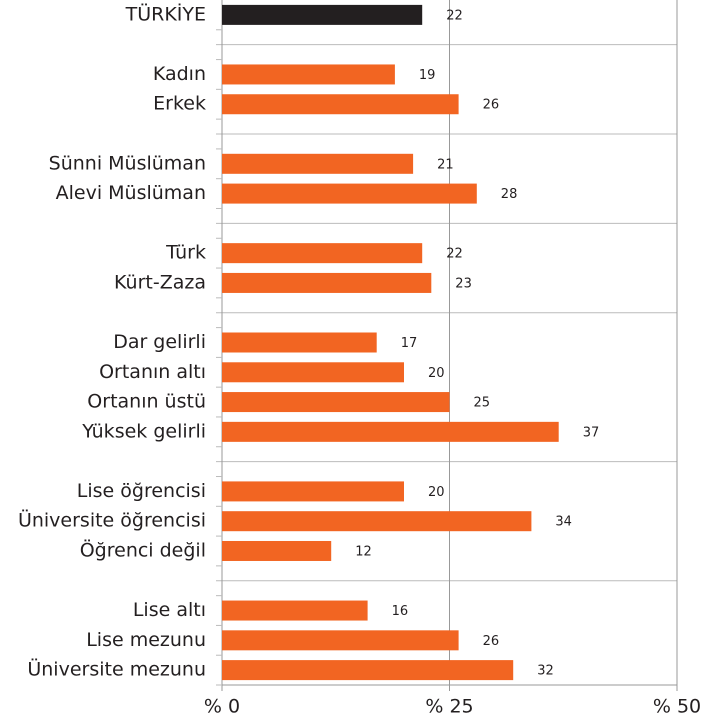  What do you see at coordinates (463, 283) in the screenshot?
I see `value-label: 23` at bounding box center [463, 283].